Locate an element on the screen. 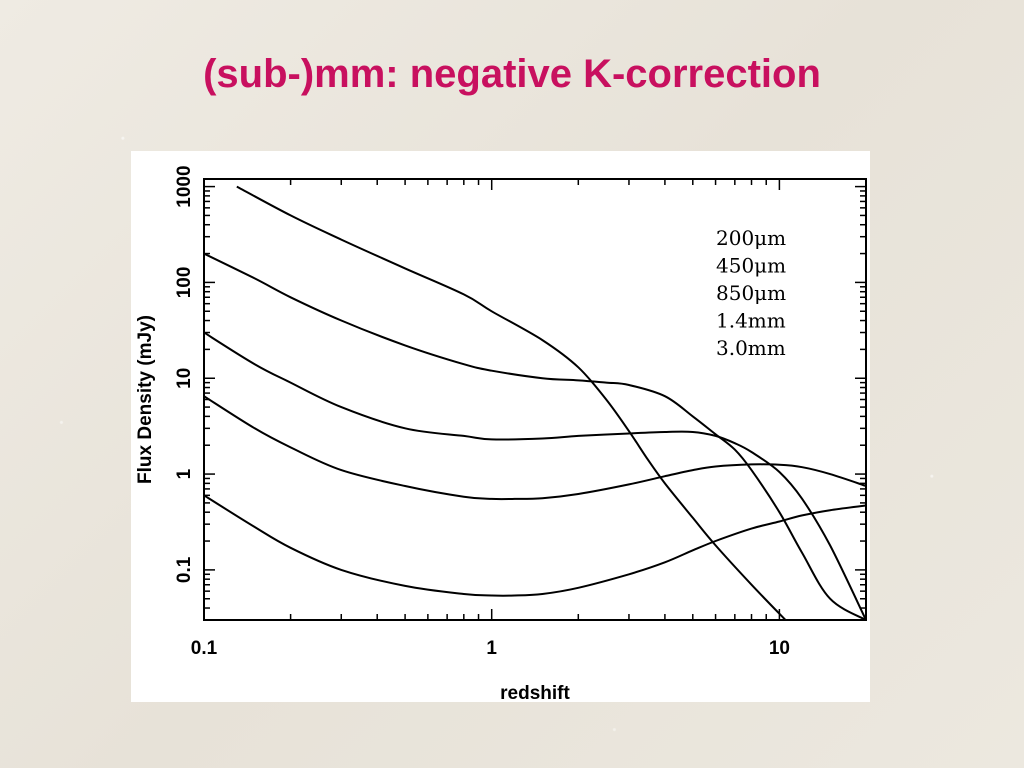 The height and width of the screenshot is (768, 1024). legend-entry: 850μm is located at coordinates (751, 293).